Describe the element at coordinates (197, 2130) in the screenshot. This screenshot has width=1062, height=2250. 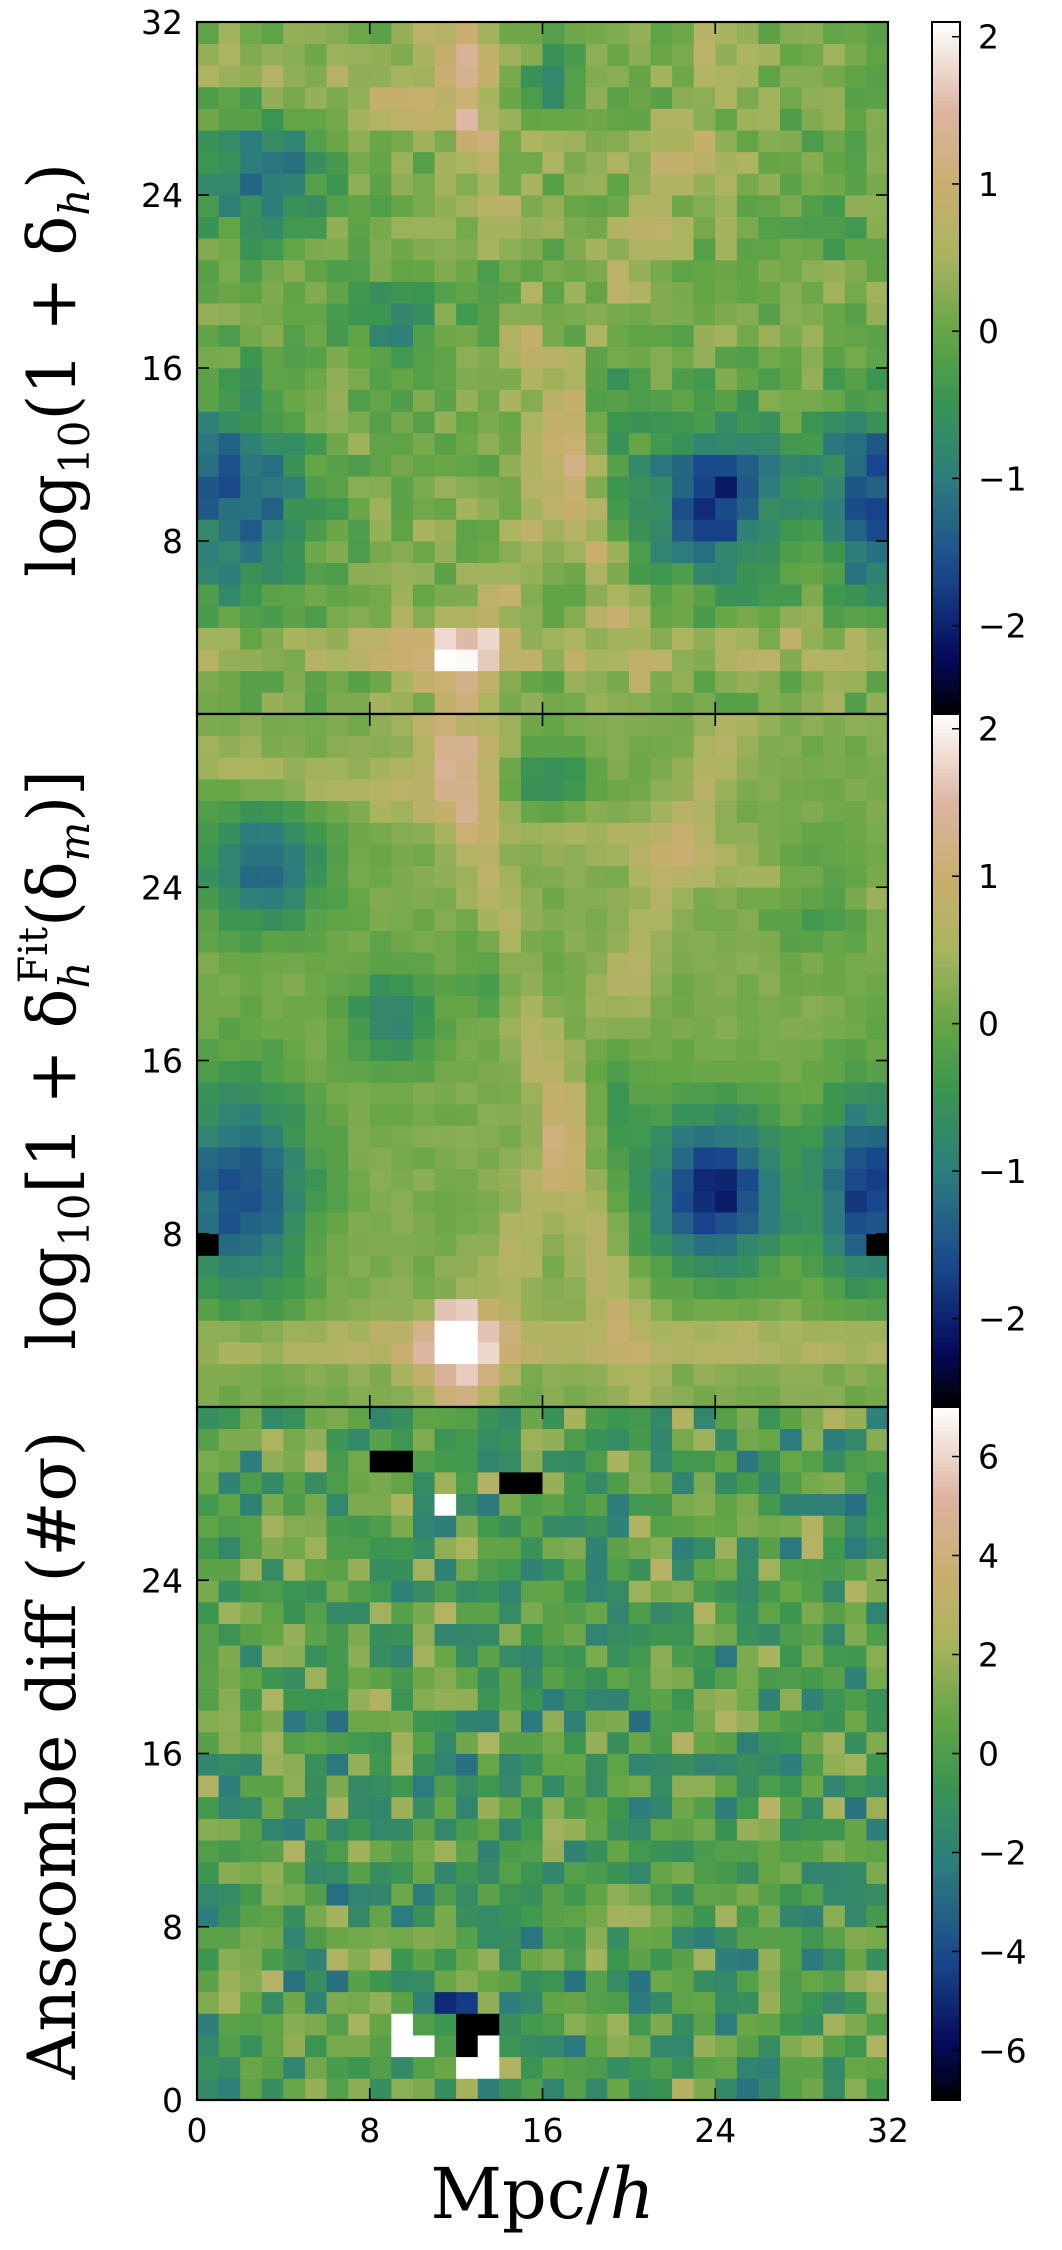
I see `x-tick-label: 0` at that location.